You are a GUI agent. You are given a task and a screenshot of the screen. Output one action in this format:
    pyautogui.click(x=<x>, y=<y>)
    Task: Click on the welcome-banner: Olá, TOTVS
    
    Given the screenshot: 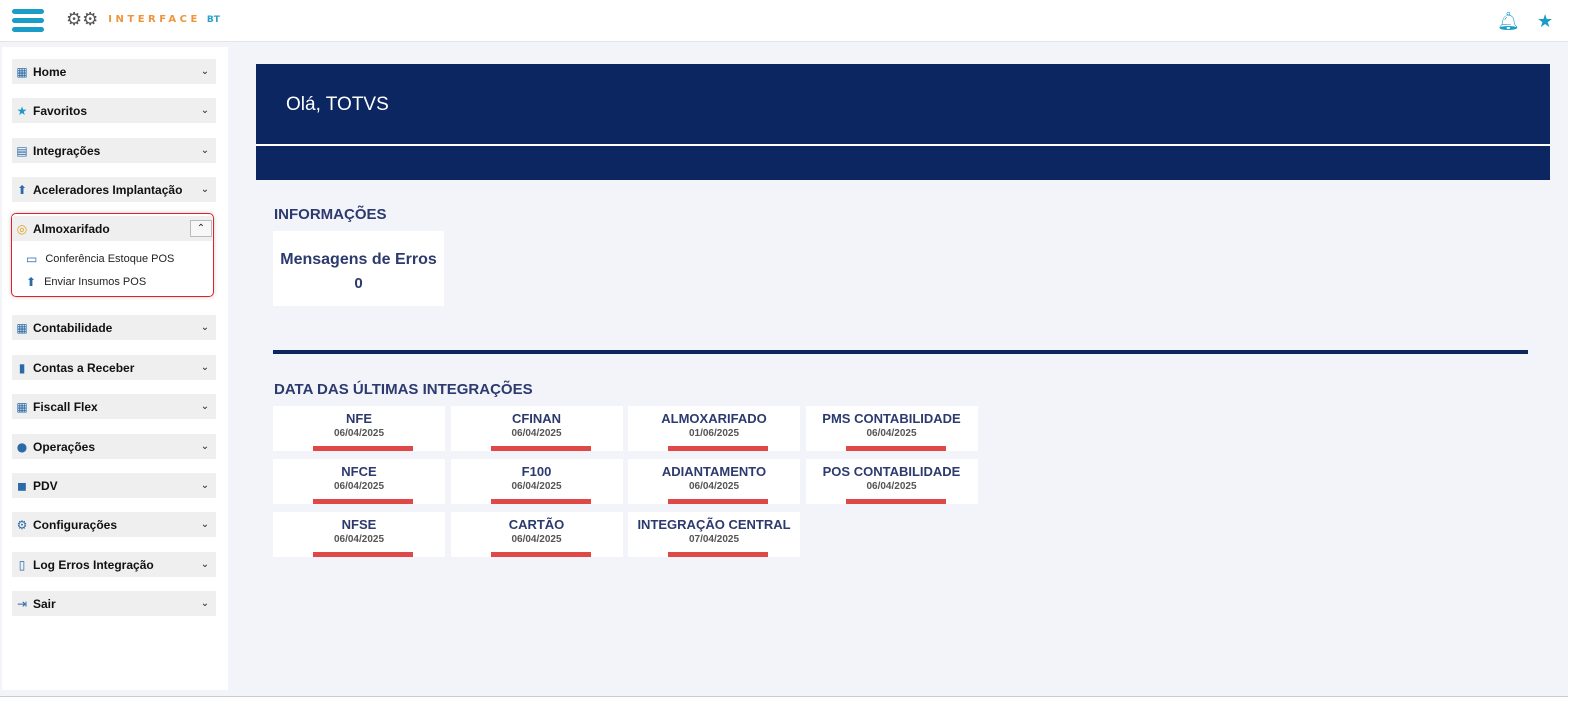 What is the action you would take?
    pyautogui.click(x=903, y=122)
    